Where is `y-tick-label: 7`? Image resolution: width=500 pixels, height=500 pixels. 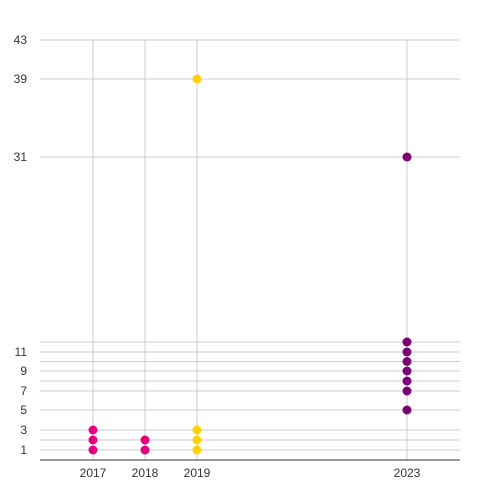
y-tick-label: 7 is located at coordinates (23, 391).